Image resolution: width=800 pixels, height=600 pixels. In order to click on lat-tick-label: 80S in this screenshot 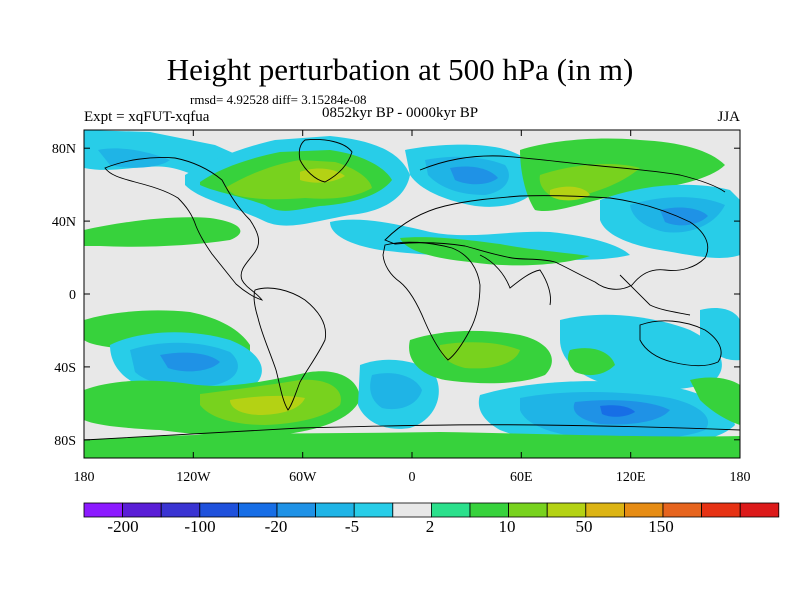, I will do `click(65, 441)`.